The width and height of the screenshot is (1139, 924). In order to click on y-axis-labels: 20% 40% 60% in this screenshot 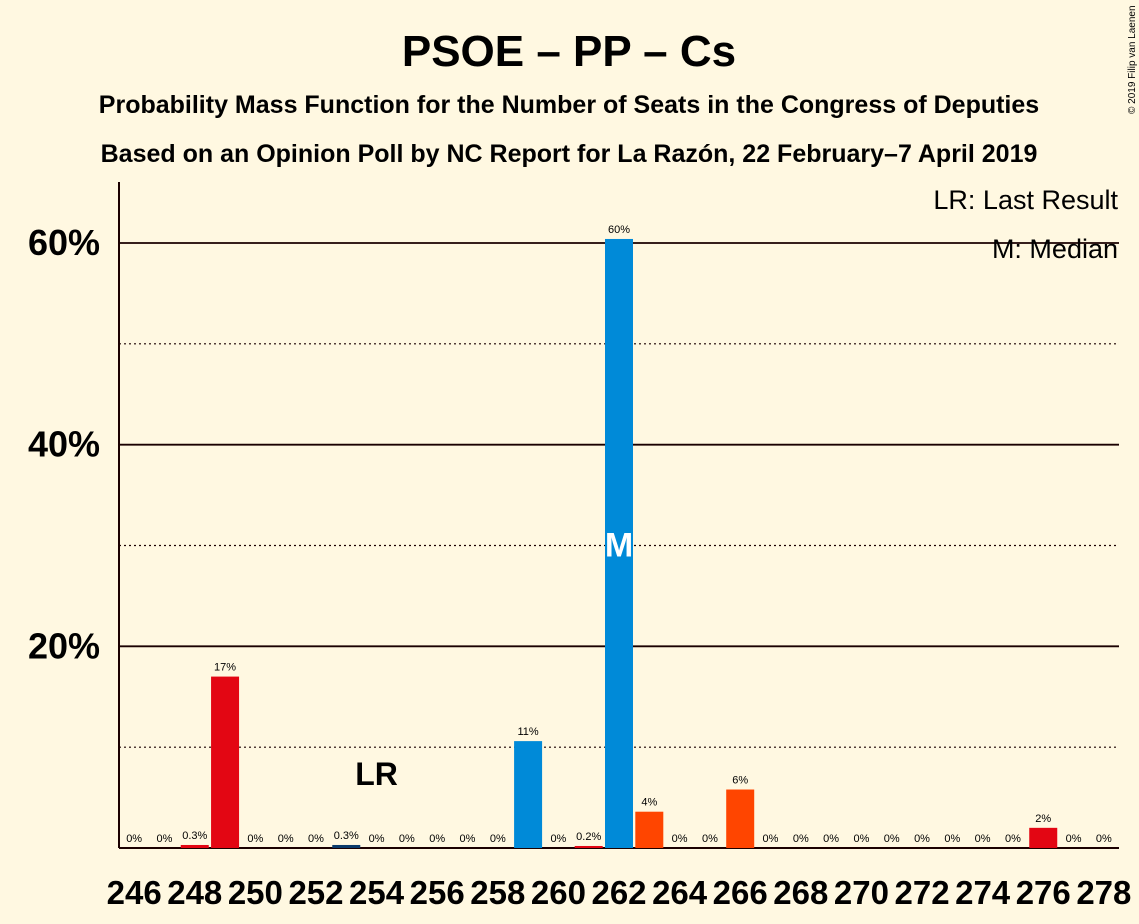, I will do `click(64, 444)`.